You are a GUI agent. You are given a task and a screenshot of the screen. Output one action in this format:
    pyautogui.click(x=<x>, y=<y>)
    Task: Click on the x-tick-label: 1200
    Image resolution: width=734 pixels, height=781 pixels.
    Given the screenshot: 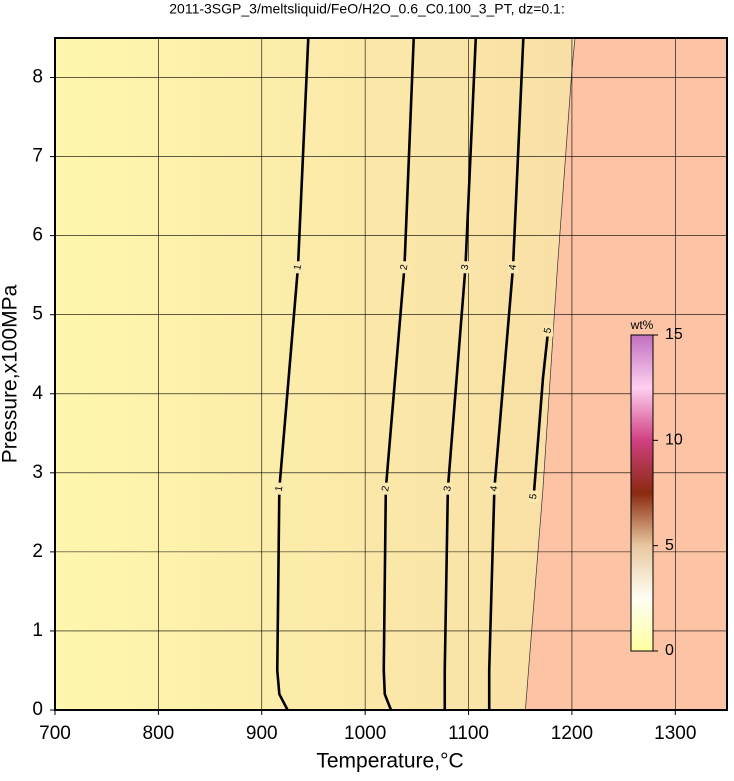 What is the action you would take?
    pyautogui.click(x=572, y=733)
    